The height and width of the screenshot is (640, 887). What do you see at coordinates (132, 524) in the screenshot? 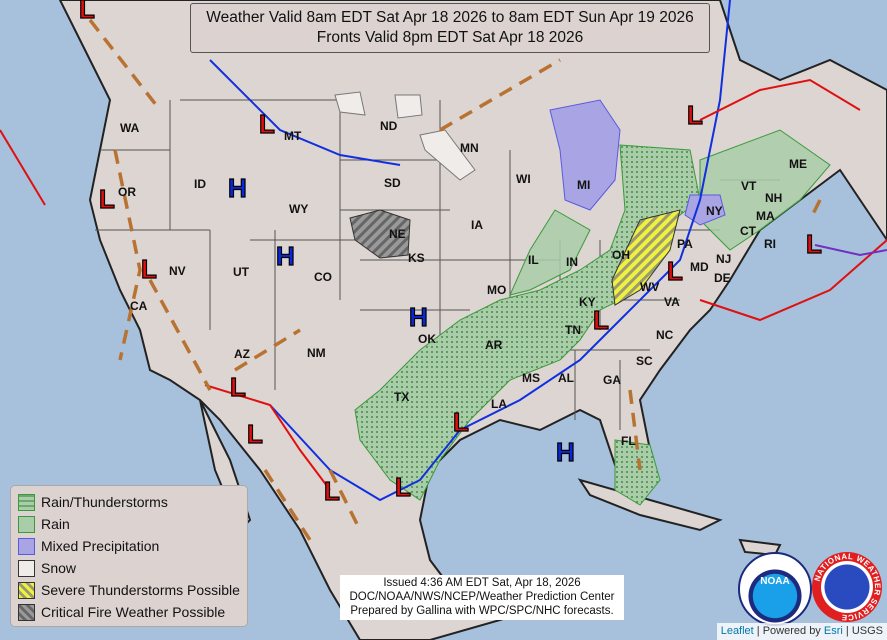
I see `legend-item-rain: Rain` at bounding box center [132, 524].